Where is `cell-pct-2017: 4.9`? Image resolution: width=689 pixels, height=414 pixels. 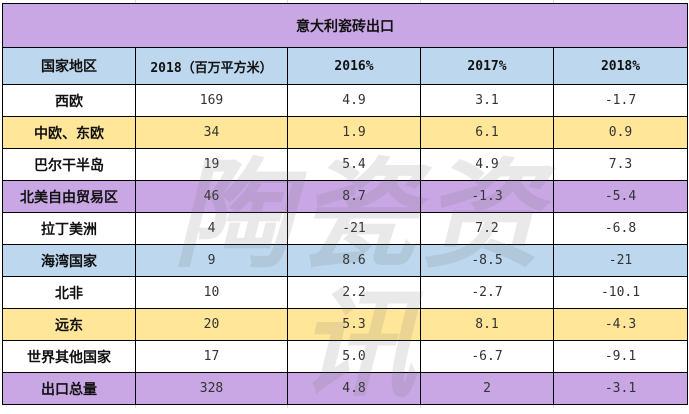
cell-pct-2017: 4.9 is located at coordinates (487, 164).